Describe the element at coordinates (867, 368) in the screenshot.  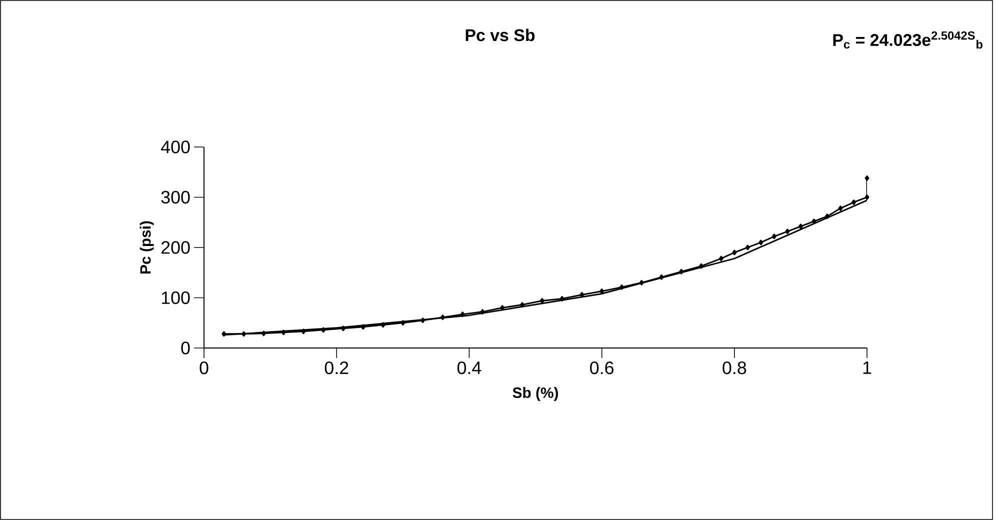
I see `x-tick-label: 1` at that location.